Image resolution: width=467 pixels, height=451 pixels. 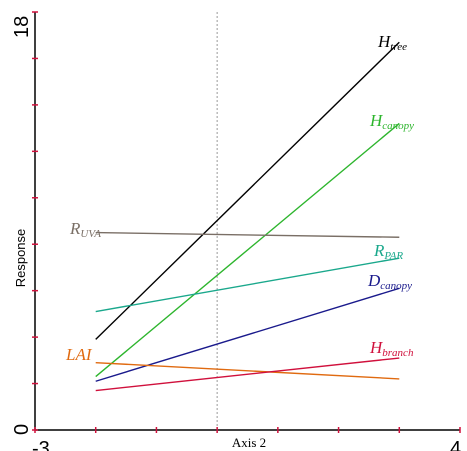 What do you see at coordinates (391, 348) in the screenshot?
I see `series-label-h-branch: Hbranch` at bounding box center [391, 348].